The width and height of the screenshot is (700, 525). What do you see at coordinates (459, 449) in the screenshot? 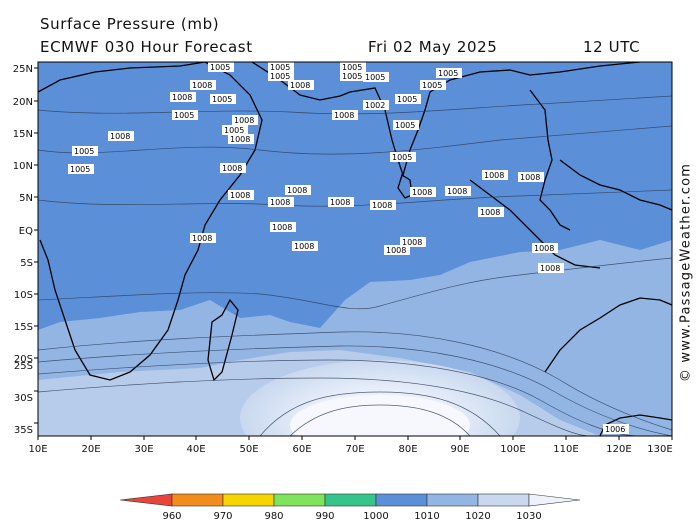
I see `lon-label: 90E` at bounding box center [459, 449].